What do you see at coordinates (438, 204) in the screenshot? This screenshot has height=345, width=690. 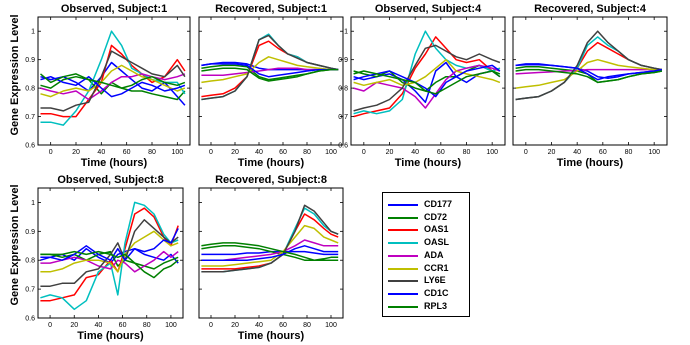 I see `legend-label: CD177` at bounding box center [438, 204].